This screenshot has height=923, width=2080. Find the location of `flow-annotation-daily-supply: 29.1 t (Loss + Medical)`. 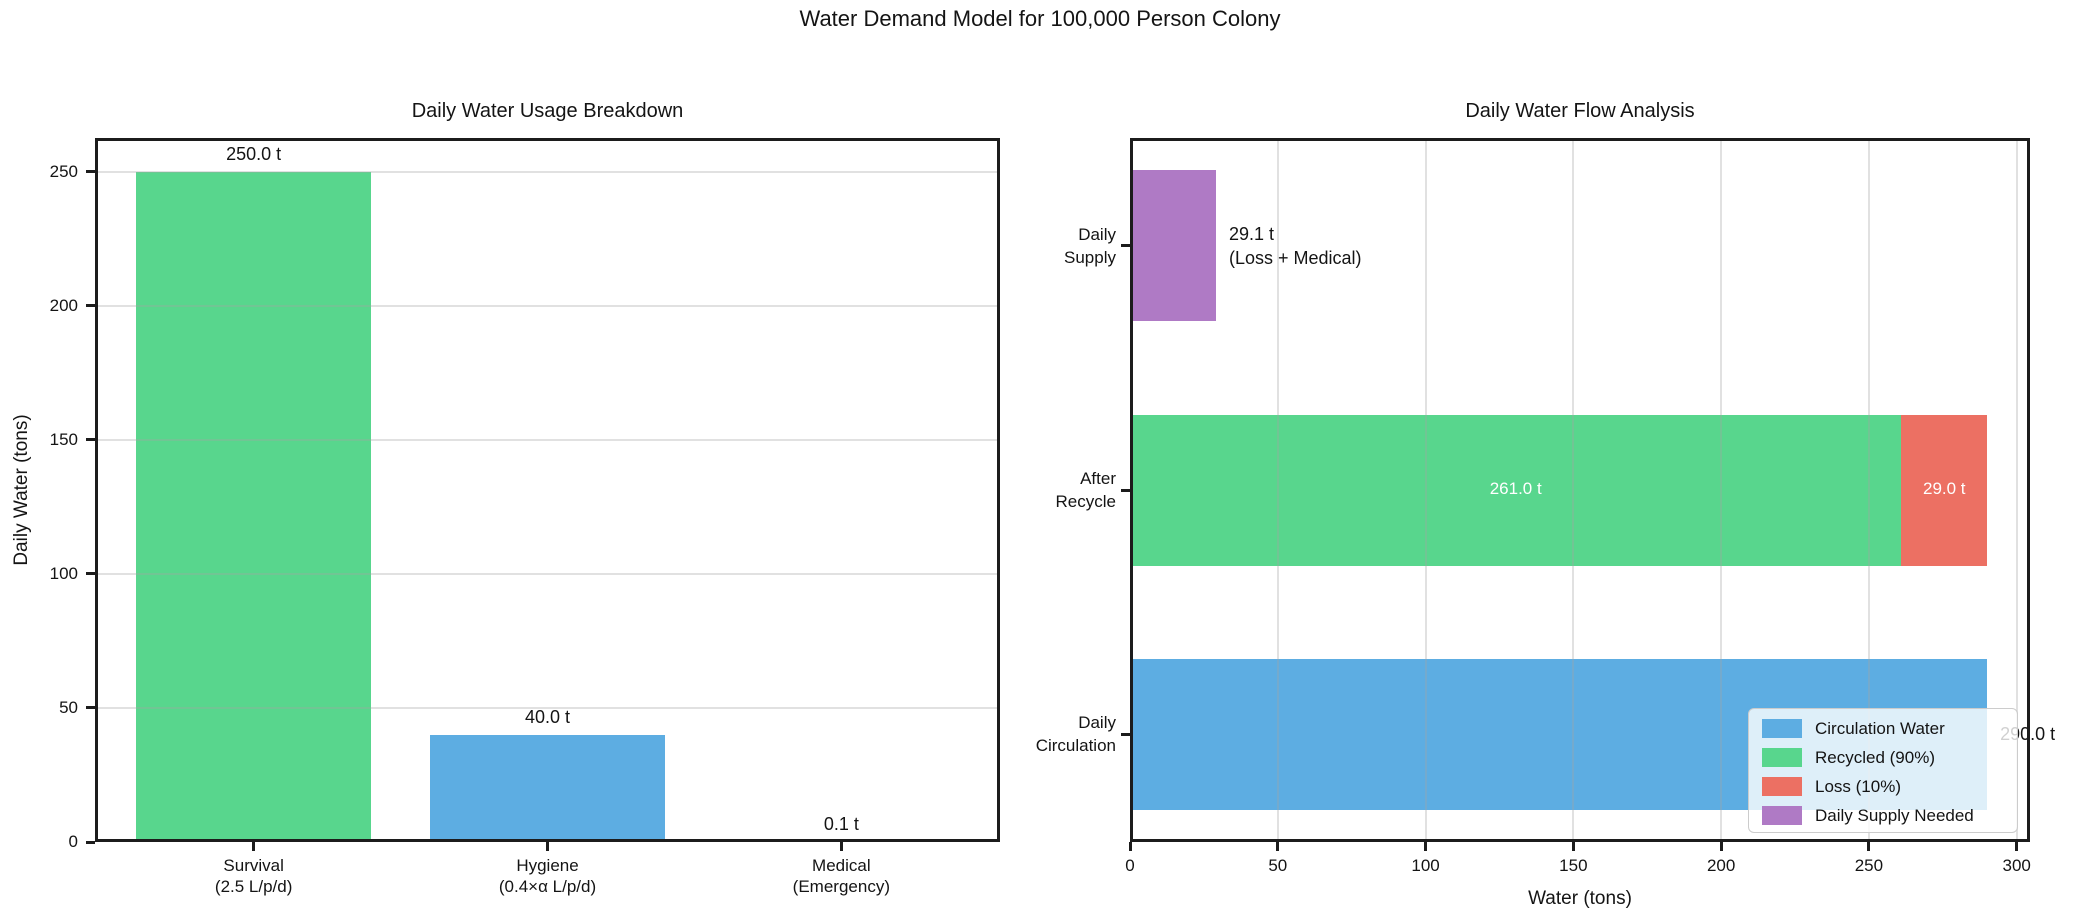

flow-annotation-daily-supply: 29.1 t (Loss + Medical) is located at coordinates (1295, 245).